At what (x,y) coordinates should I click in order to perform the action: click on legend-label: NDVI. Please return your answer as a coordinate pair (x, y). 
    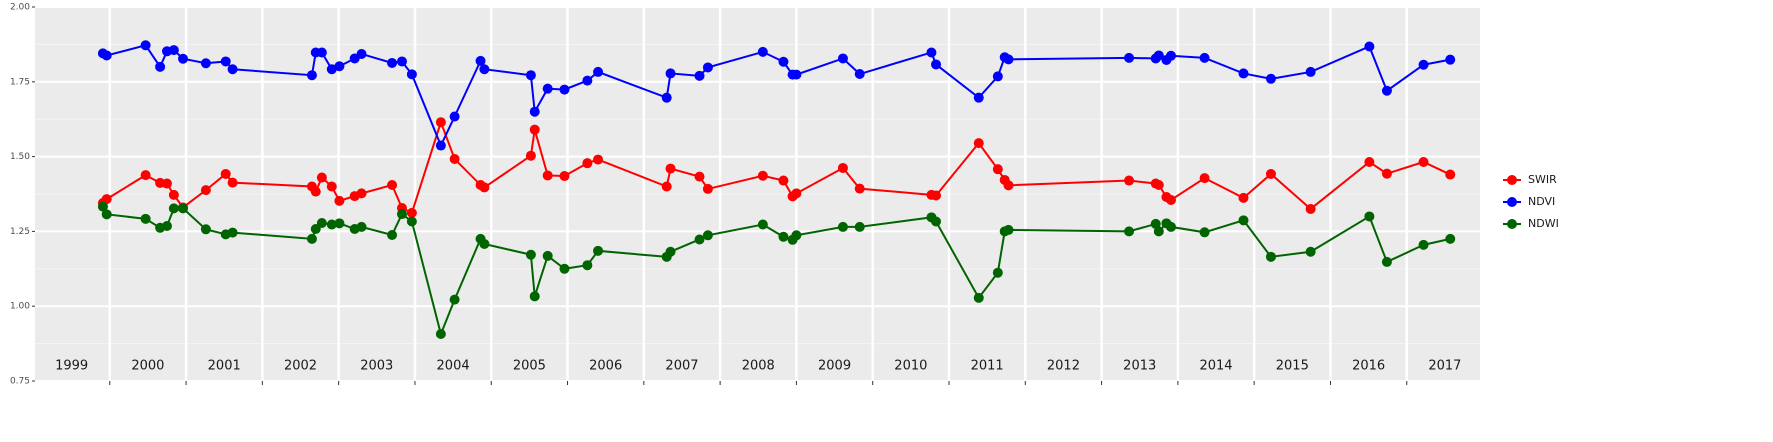
    Looking at the image, I should click on (1541, 201).